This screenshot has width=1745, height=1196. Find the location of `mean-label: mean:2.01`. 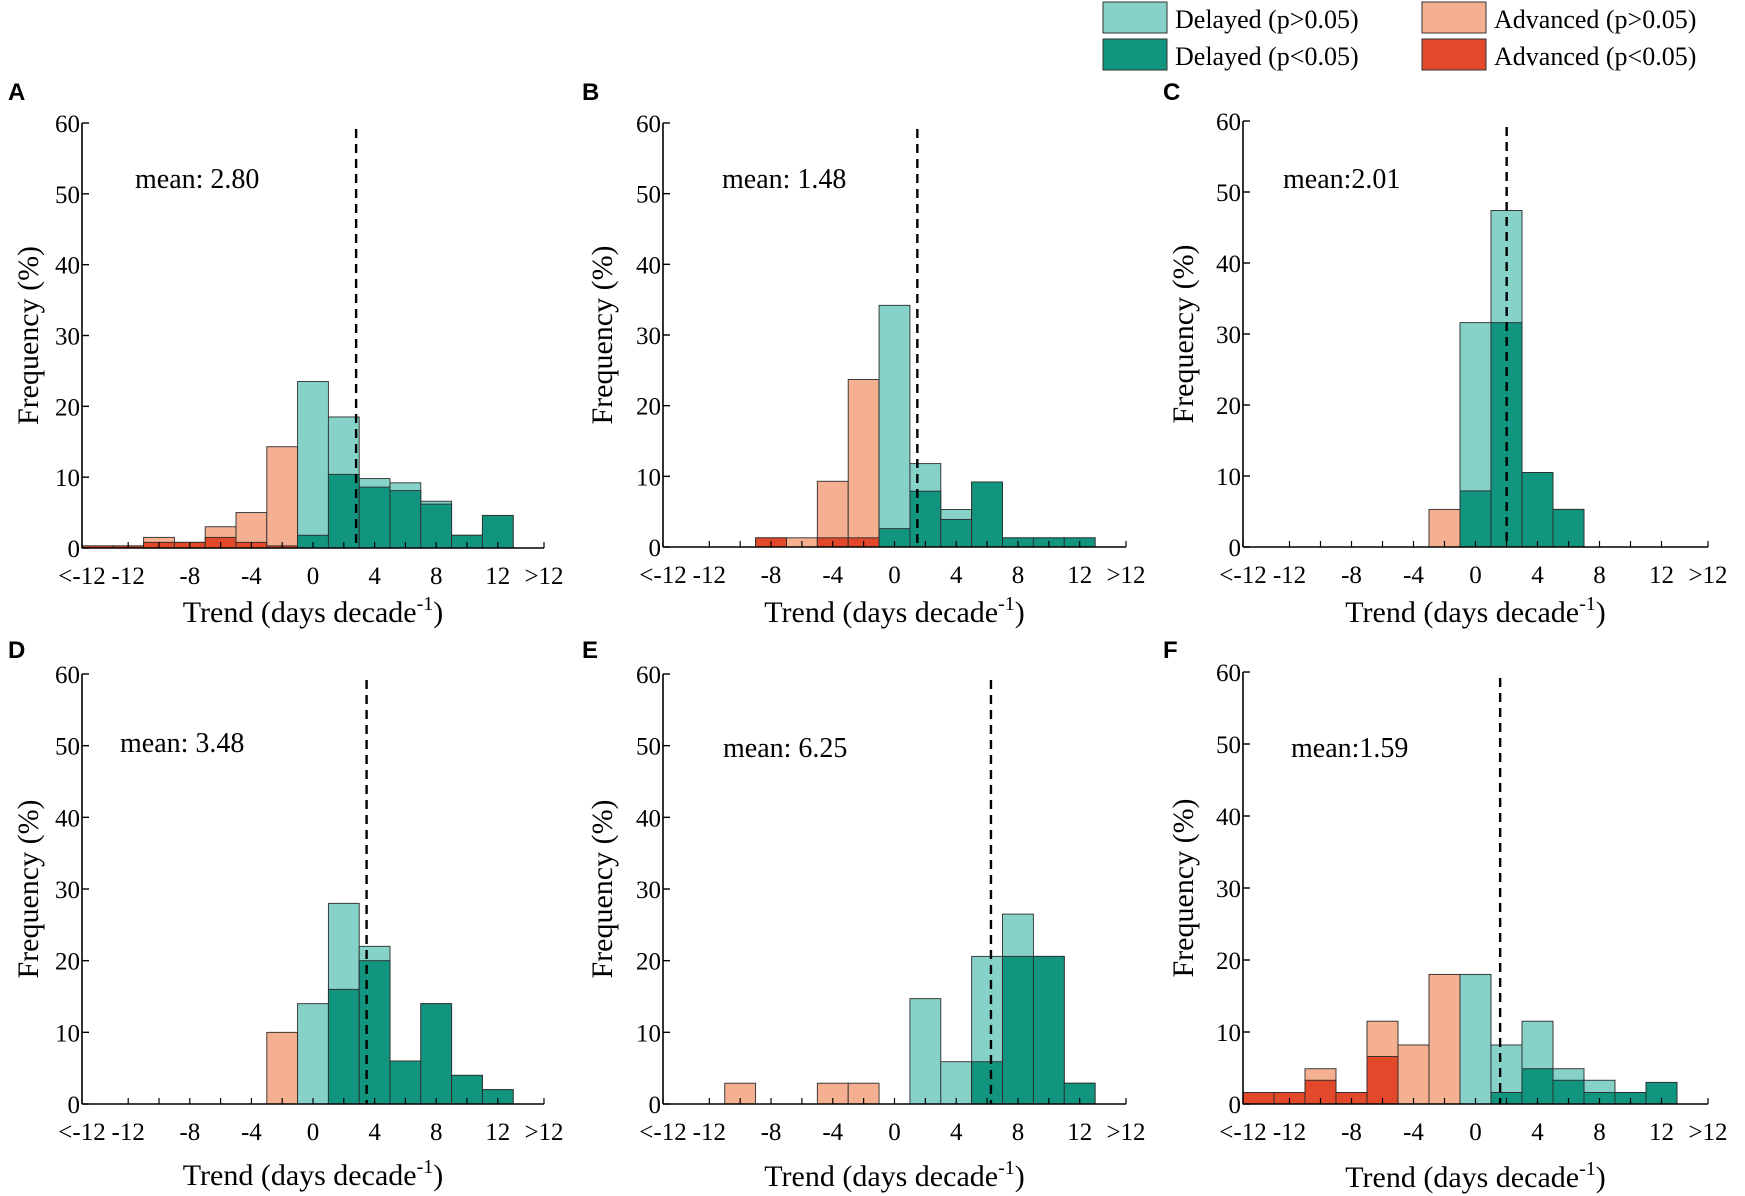

mean-label: mean:2.01 is located at coordinates (1341, 179).